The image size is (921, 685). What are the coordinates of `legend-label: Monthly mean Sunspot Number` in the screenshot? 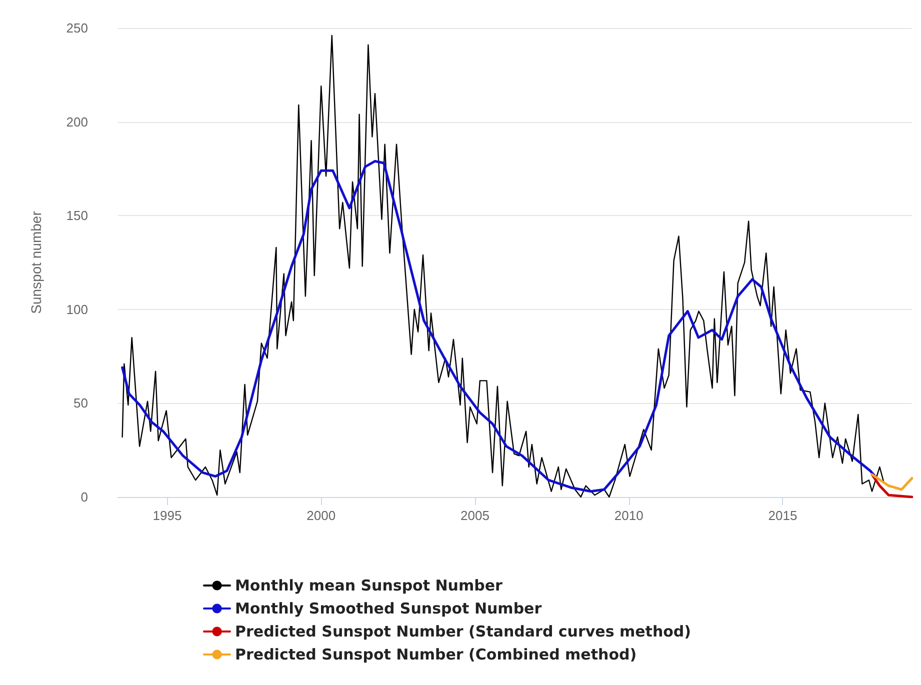 It's located at (369, 585).